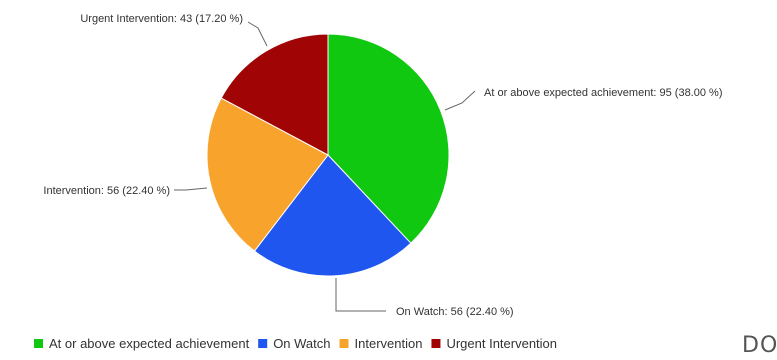 This screenshot has height=360, width=777. What do you see at coordinates (263, 343) in the screenshot?
I see `legend-swatch-on-watch` at bounding box center [263, 343].